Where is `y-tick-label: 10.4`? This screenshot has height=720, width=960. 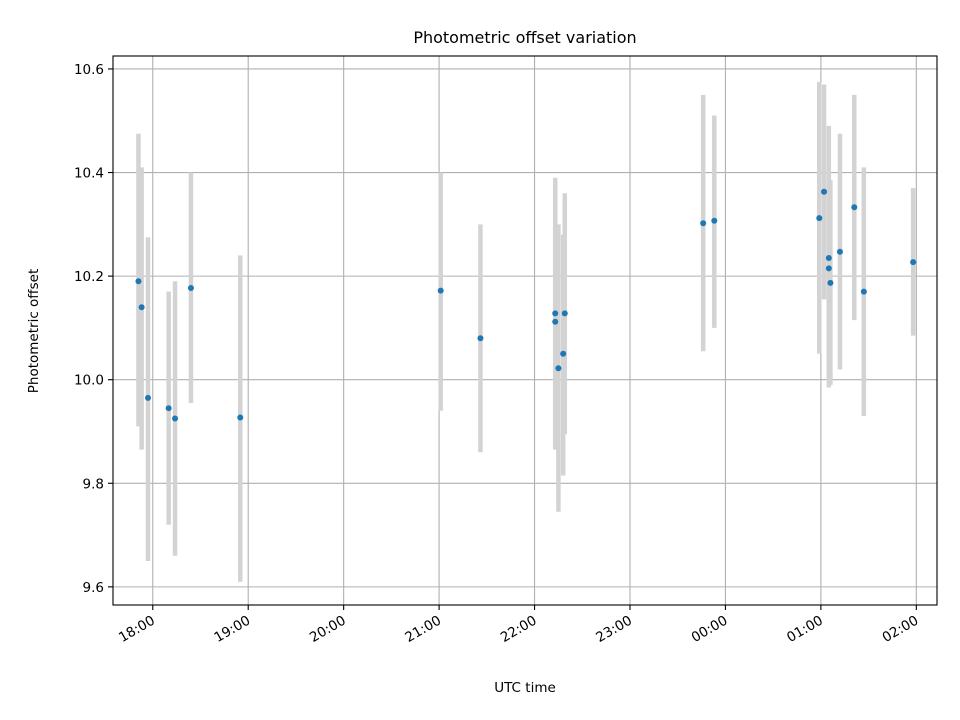 y-tick-label: 10.4 is located at coordinates (89, 174).